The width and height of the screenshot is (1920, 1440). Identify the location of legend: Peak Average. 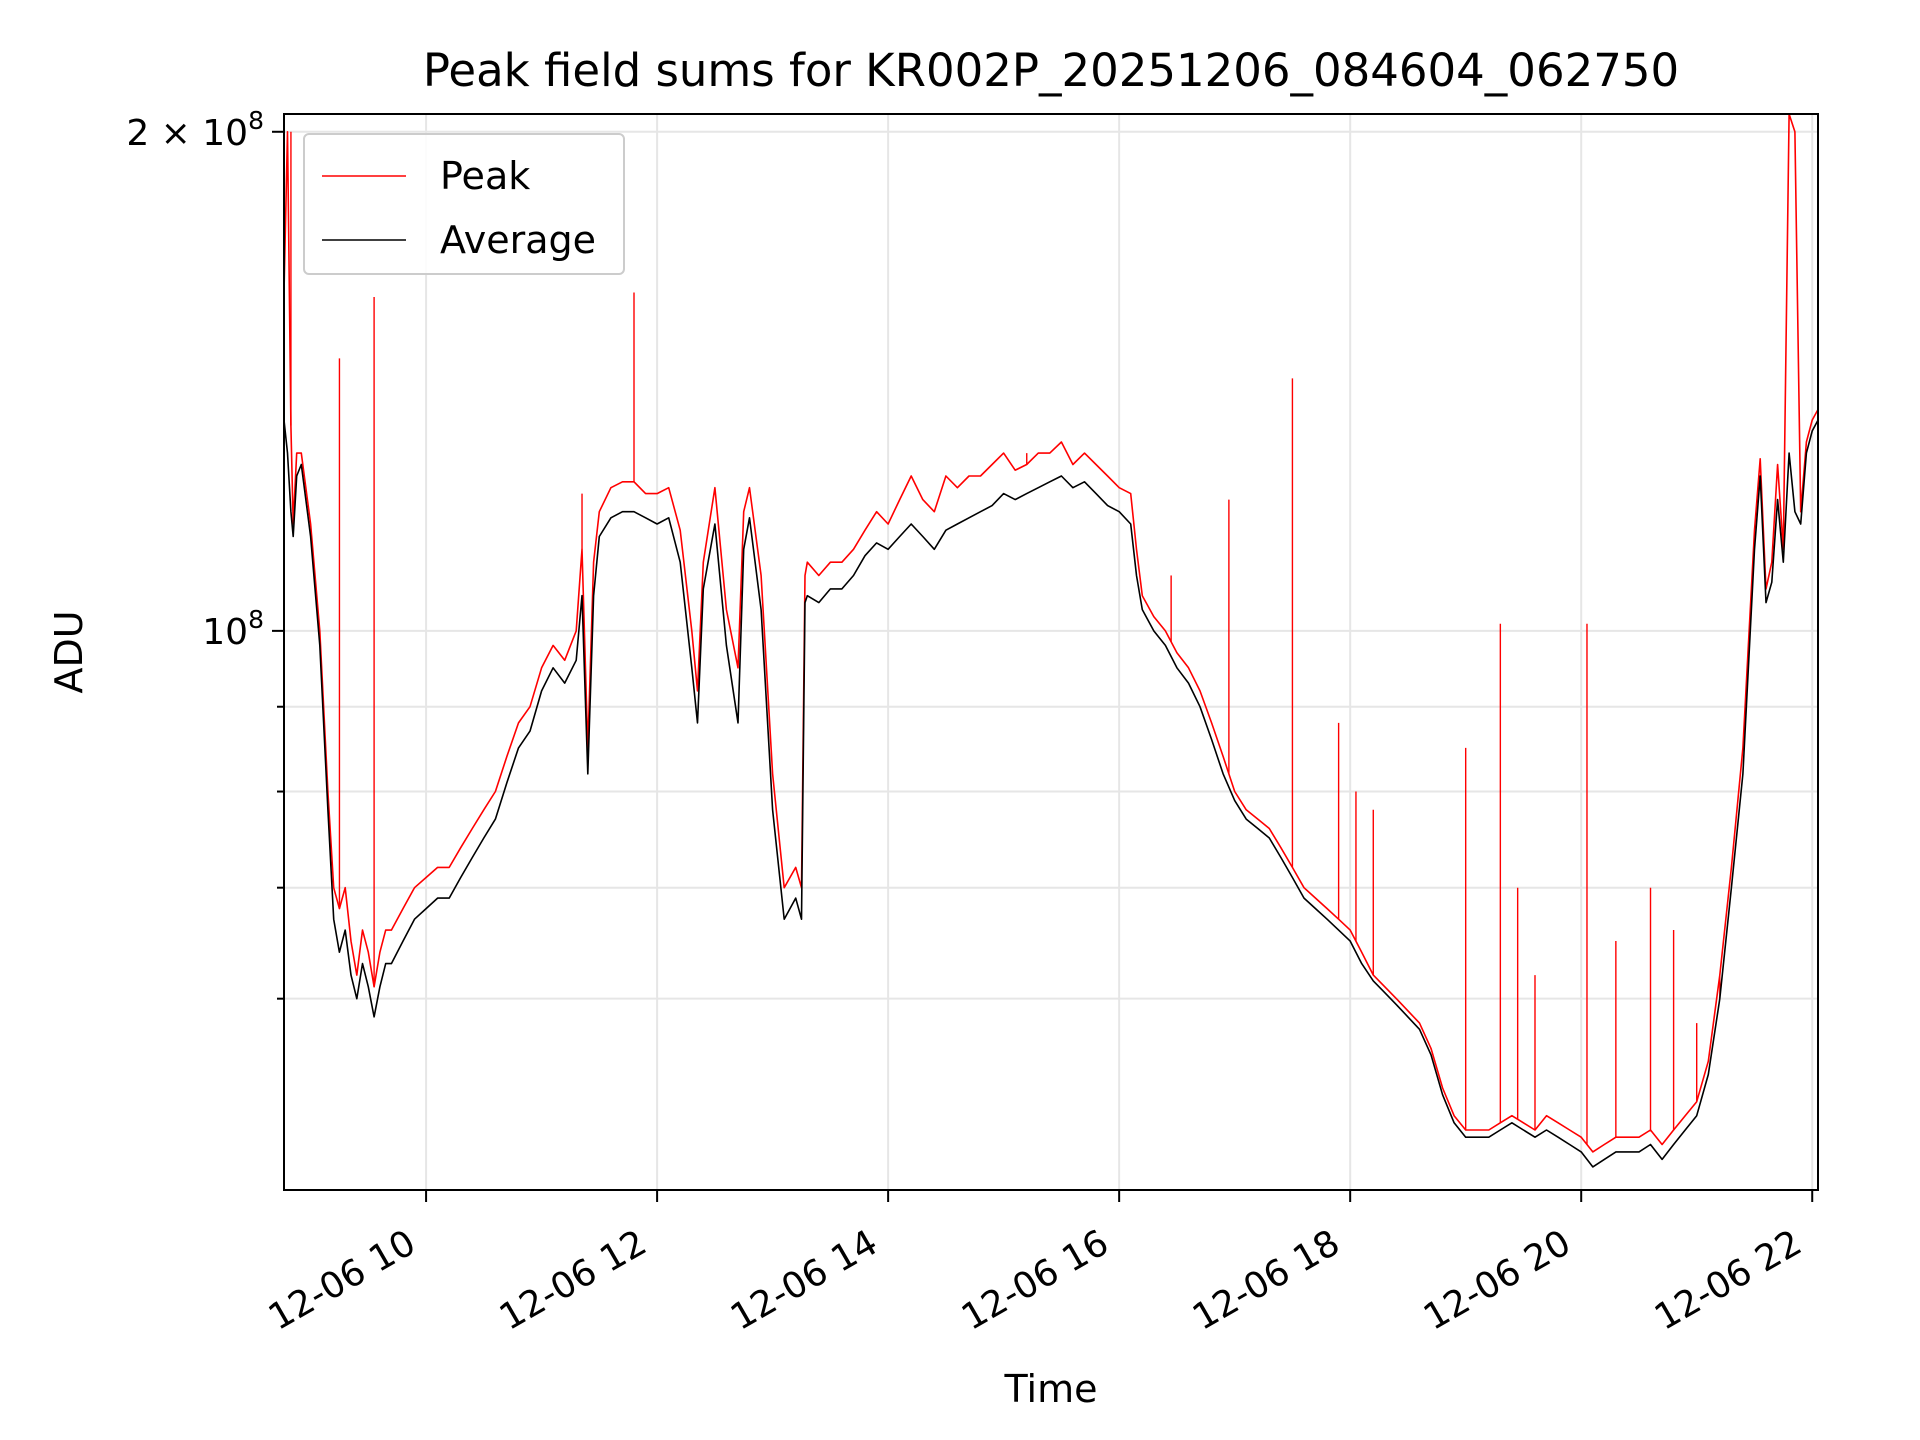
(464, 204).